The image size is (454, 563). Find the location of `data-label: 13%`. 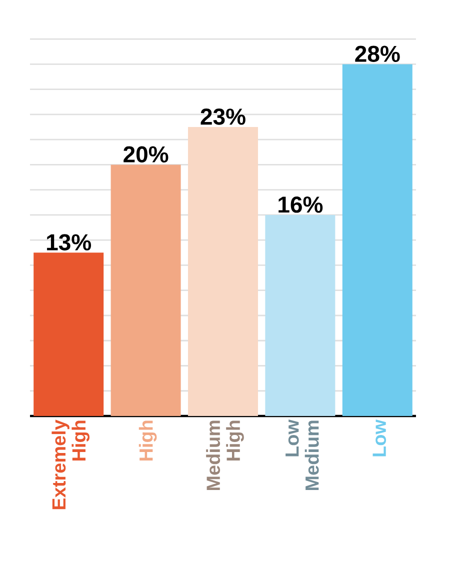

data-label: 13% is located at coordinates (69, 242).